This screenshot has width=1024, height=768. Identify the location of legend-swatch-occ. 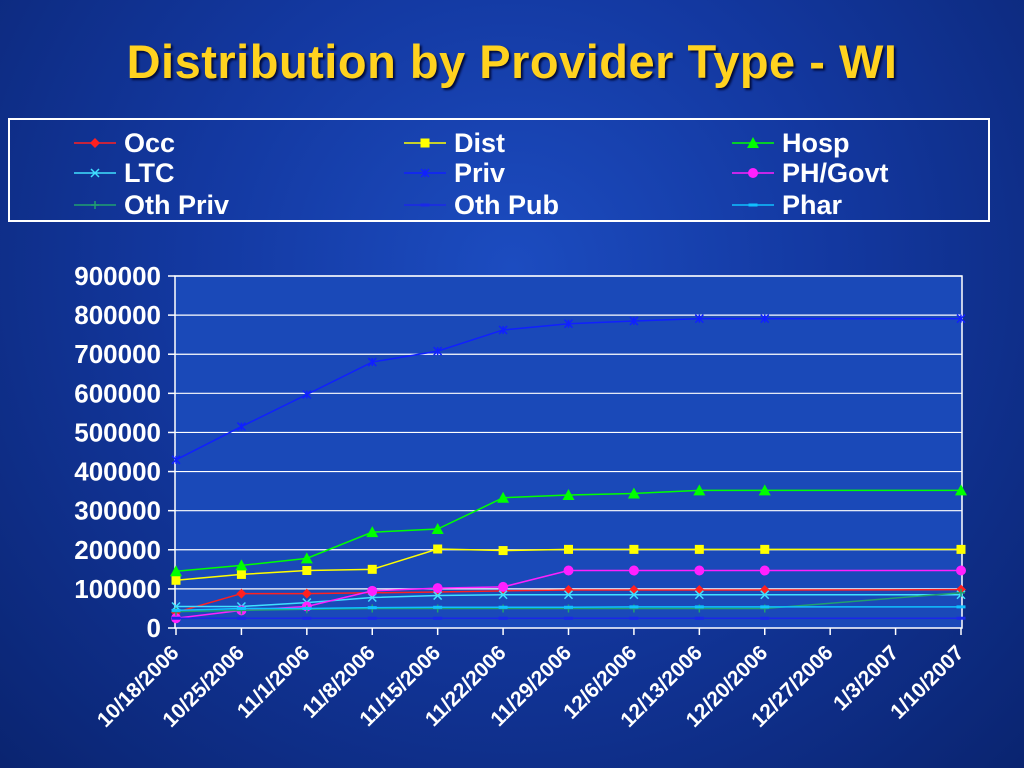
(95, 143).